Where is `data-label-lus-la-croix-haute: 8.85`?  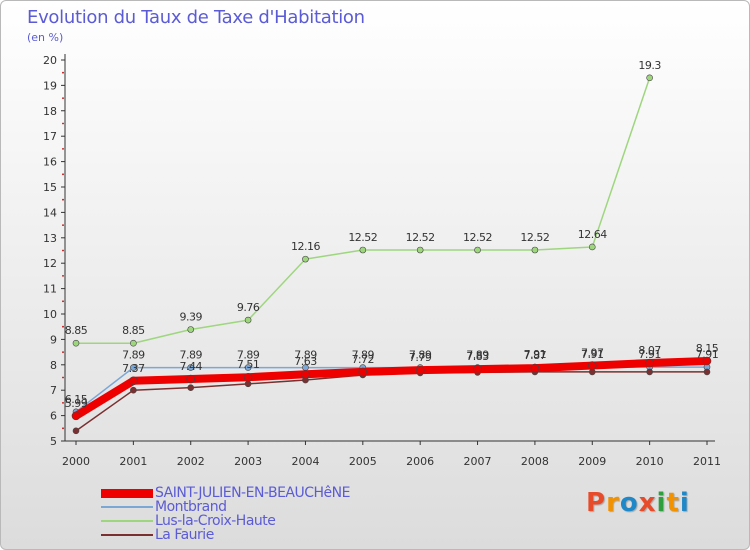 data-label-lus-la-croix-haute: 8.85 is located at coordinates (133, 330).